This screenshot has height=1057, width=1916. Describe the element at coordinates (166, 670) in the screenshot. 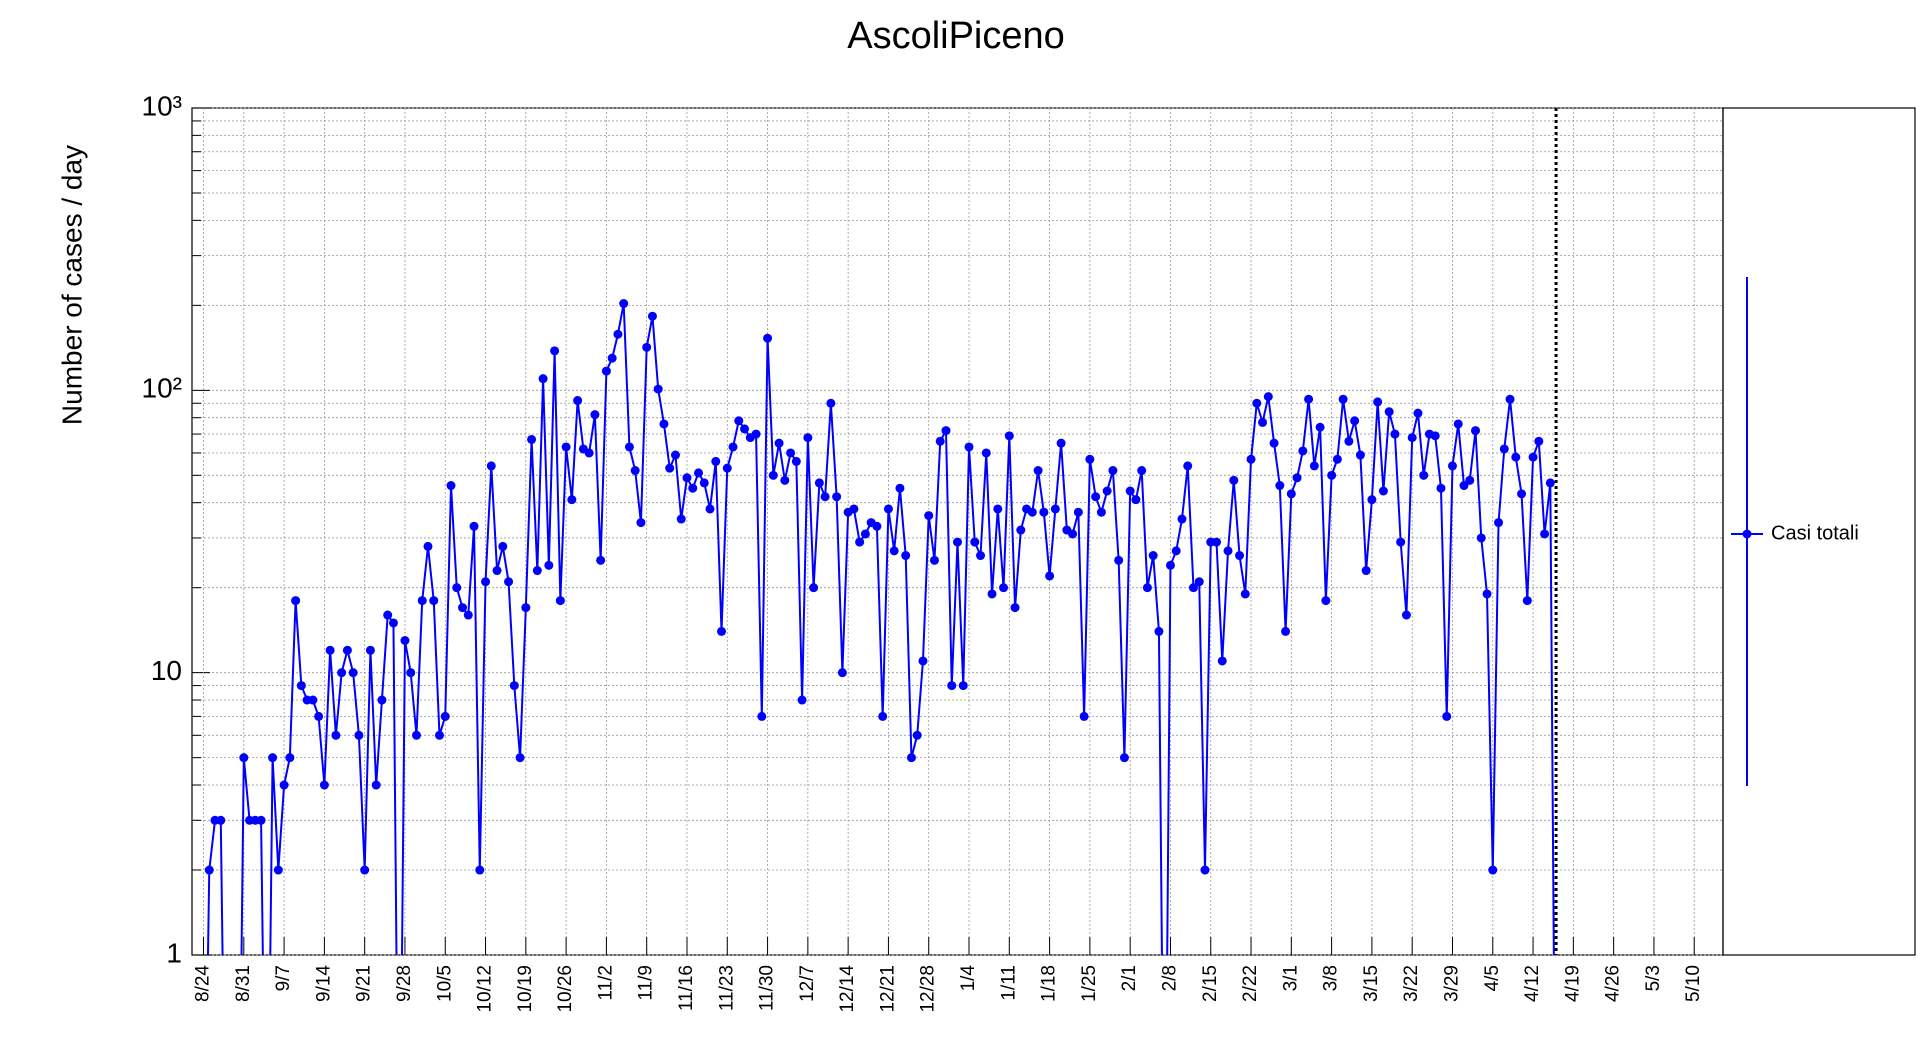

I see `y-tick-label: 10` at that location.